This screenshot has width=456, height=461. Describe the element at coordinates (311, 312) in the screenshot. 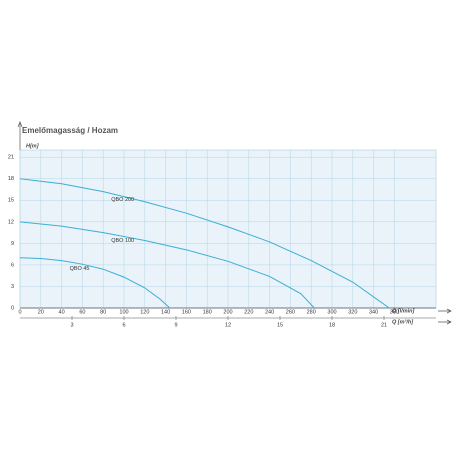

I see `x-tick-label: 280` at that location.